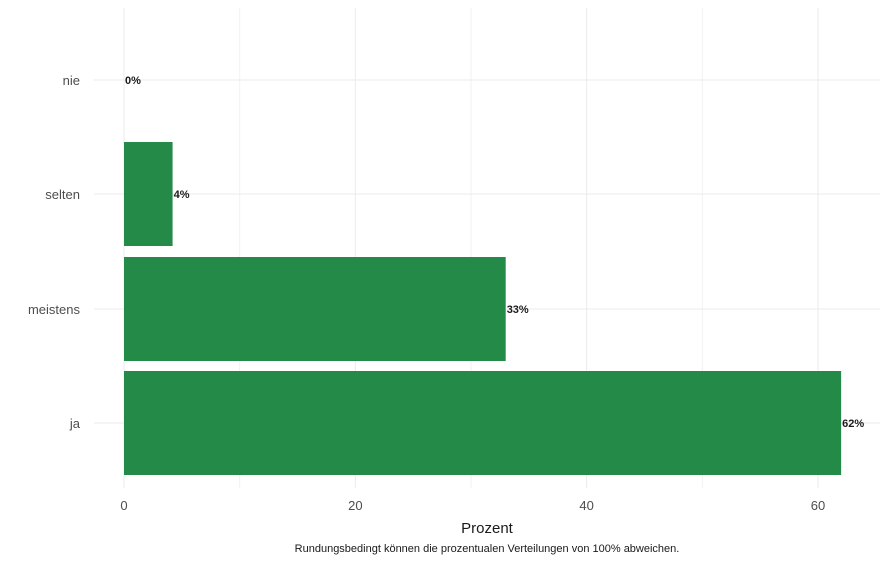  Describe the element at coordinates (54, 309) in the screenshot. I see `y-tick-label-meistens: meistens` at that location.